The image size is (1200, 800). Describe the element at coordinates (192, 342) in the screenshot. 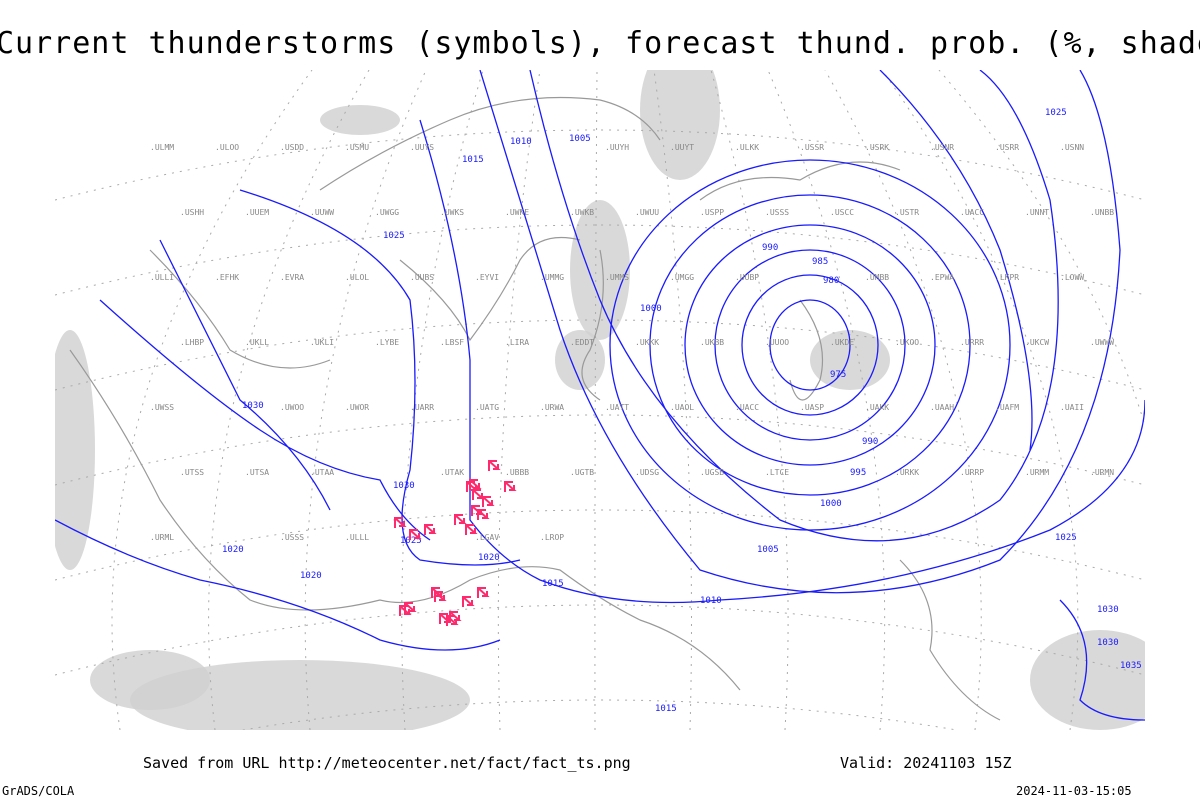

I see `station-label: .LHBP` at that location.